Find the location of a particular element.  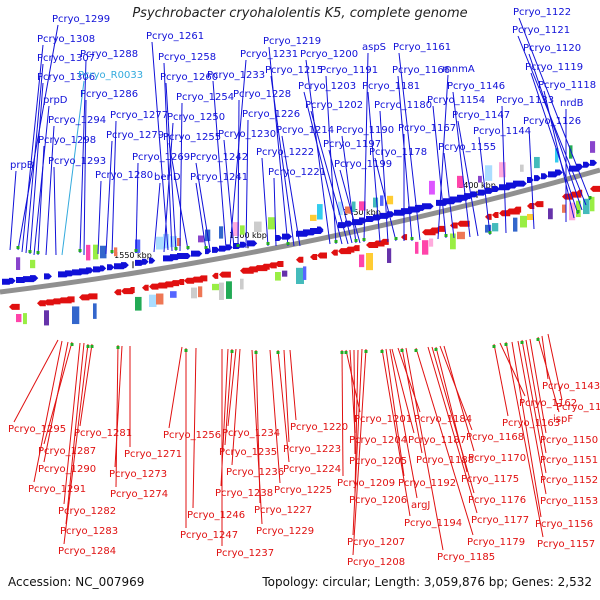

forward-gene-label: Pcryo_1254 is located at coordinates (205, 97).